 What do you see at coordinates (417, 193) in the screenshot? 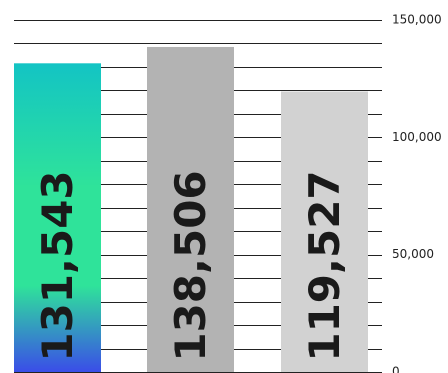
I see `y-axis-ticks: 0 50,000 100,000 150,000` at bounding box center [417, 193].